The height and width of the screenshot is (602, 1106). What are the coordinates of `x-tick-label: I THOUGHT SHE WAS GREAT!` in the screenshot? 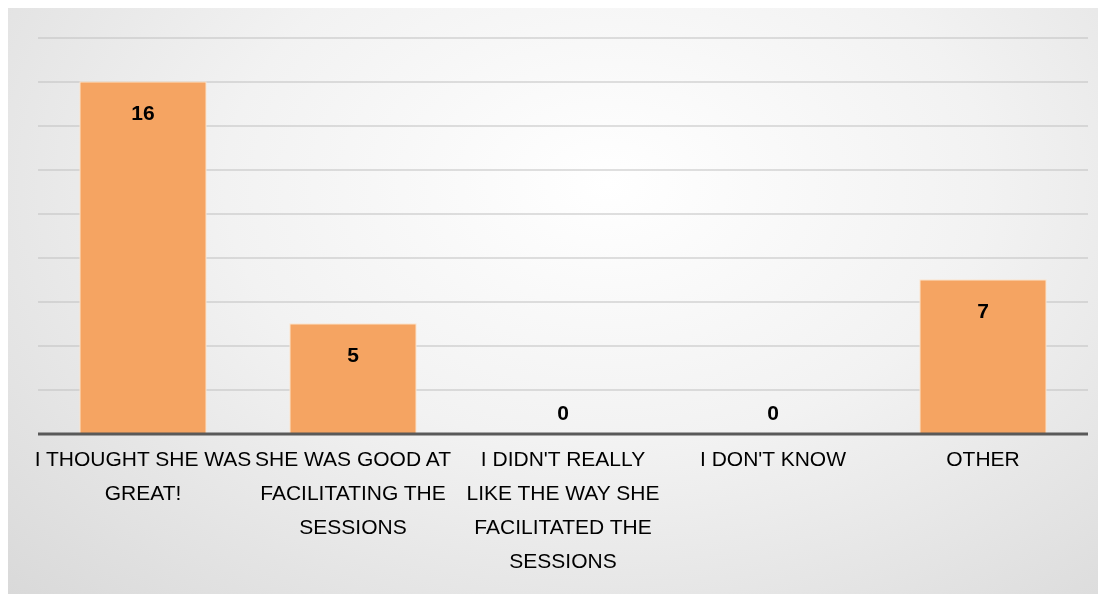 It's located at (143, 475).